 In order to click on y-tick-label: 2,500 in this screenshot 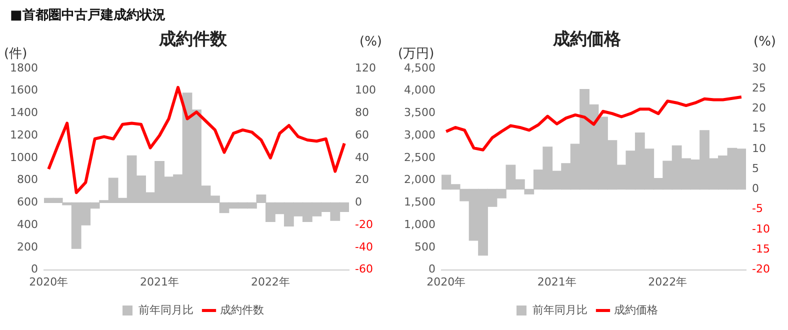, I will do `click(420, 157)`.